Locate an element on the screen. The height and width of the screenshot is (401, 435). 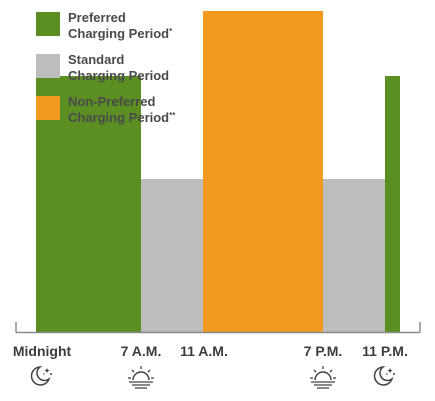
legend-item-non-preferred: Non-Preferred Charging Period** is located at coordinates (105, 110).